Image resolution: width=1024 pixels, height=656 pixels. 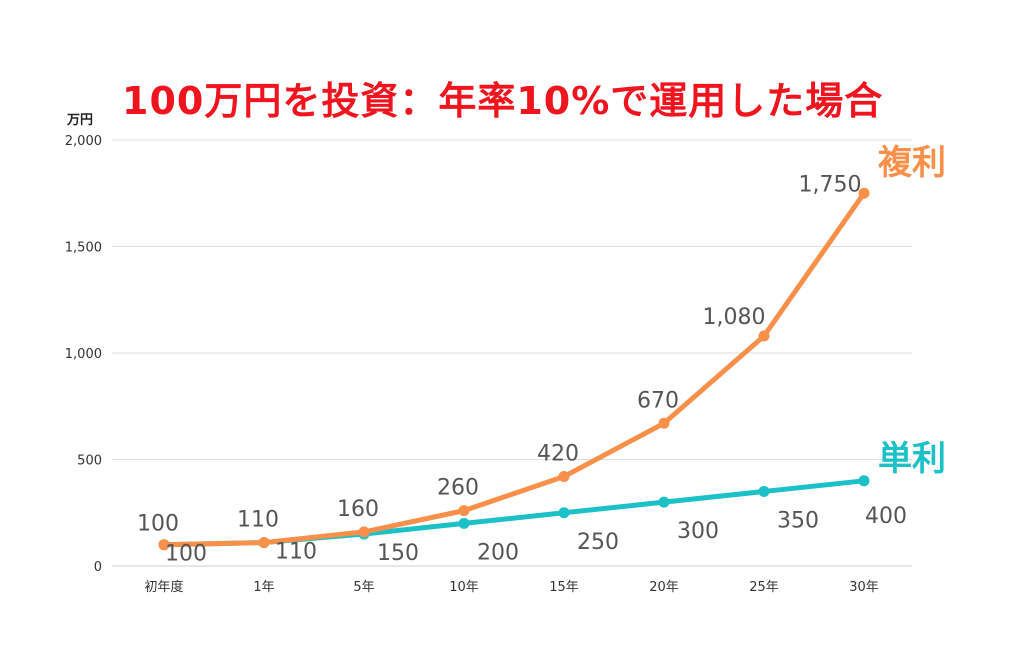 I want to click on data-label: 1,750, so click(x=830, y=184).